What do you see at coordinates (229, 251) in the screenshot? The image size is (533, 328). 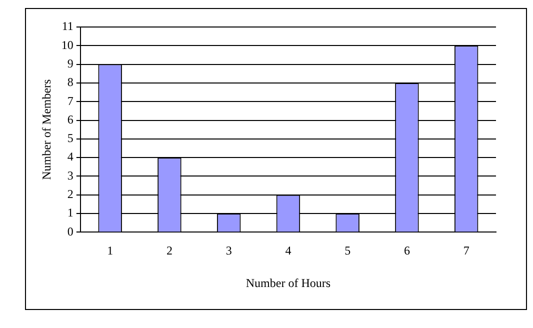 I see `x-tick-label: 3` at bounding box center [229, 251].